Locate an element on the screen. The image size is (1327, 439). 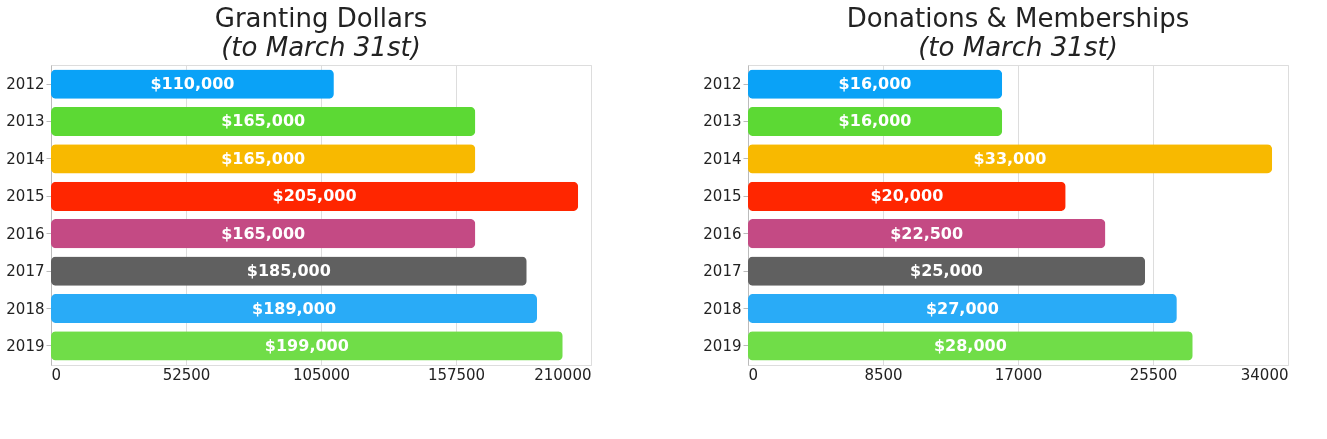
data-label: $189,000 is located at coordinates (294, 308).